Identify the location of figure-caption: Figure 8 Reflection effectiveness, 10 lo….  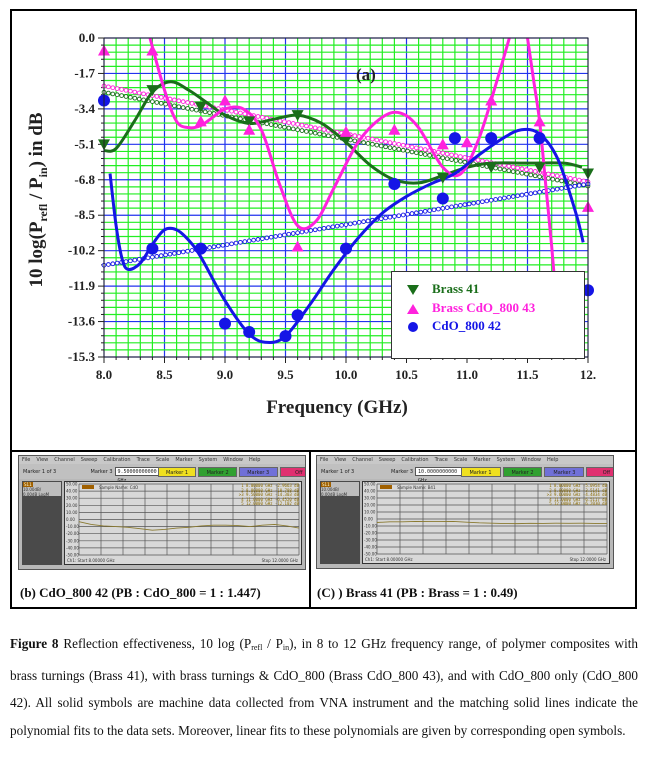
(324, 687).